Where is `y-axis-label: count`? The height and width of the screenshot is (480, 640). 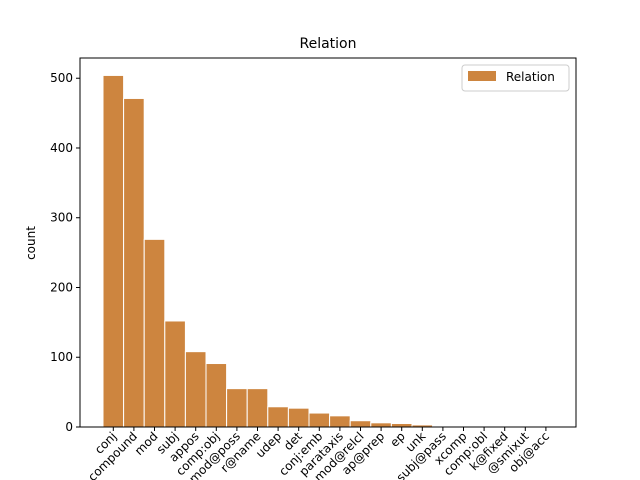
y-axis-label: count is located at coordinates (31, 243).